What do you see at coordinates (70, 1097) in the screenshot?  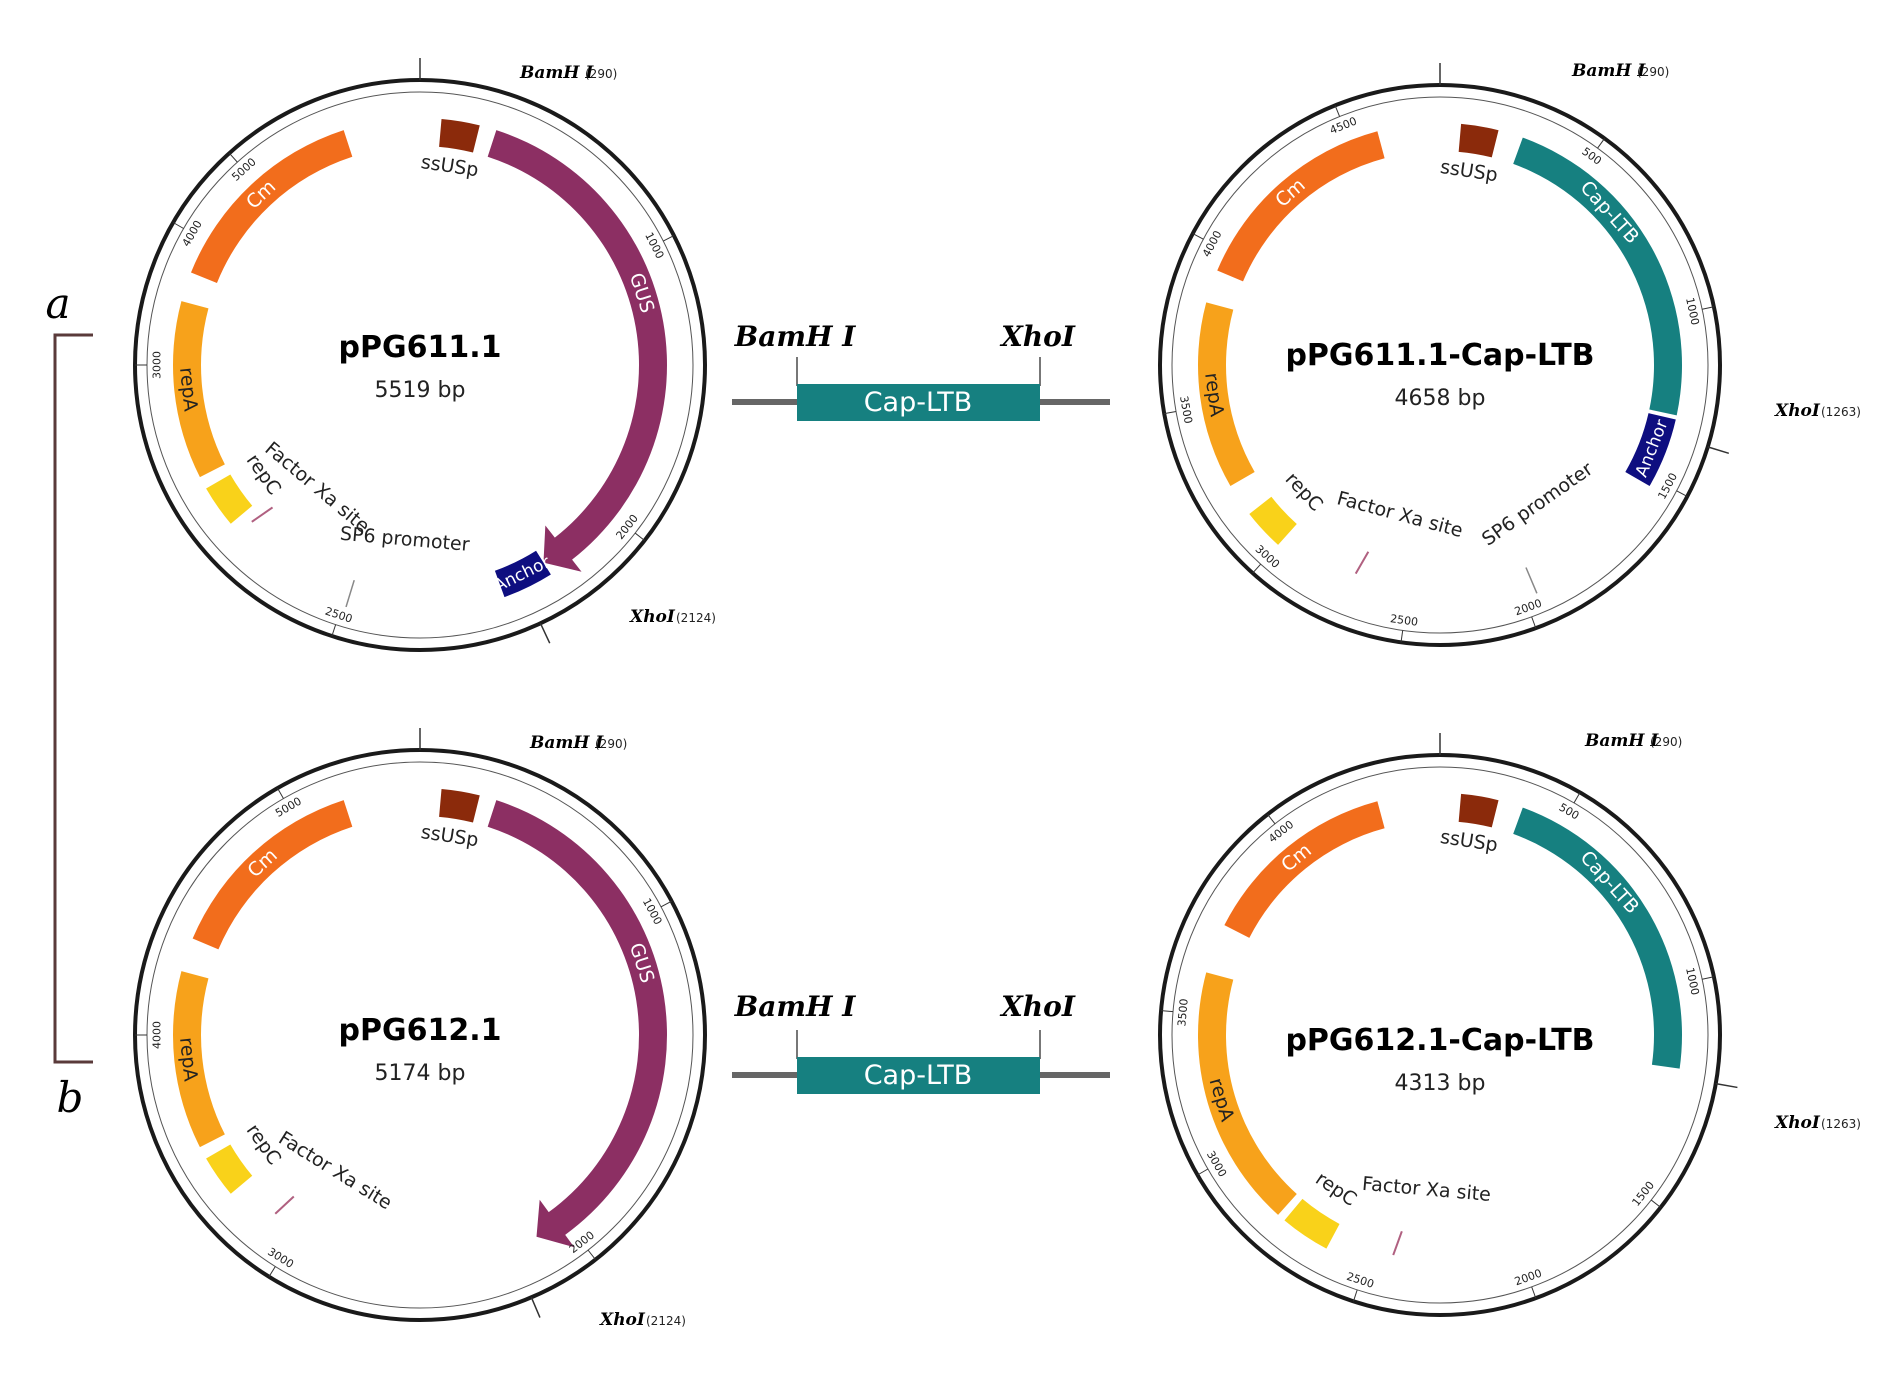 I see `panel-label-b: b` at bounding box center [70, 1097].